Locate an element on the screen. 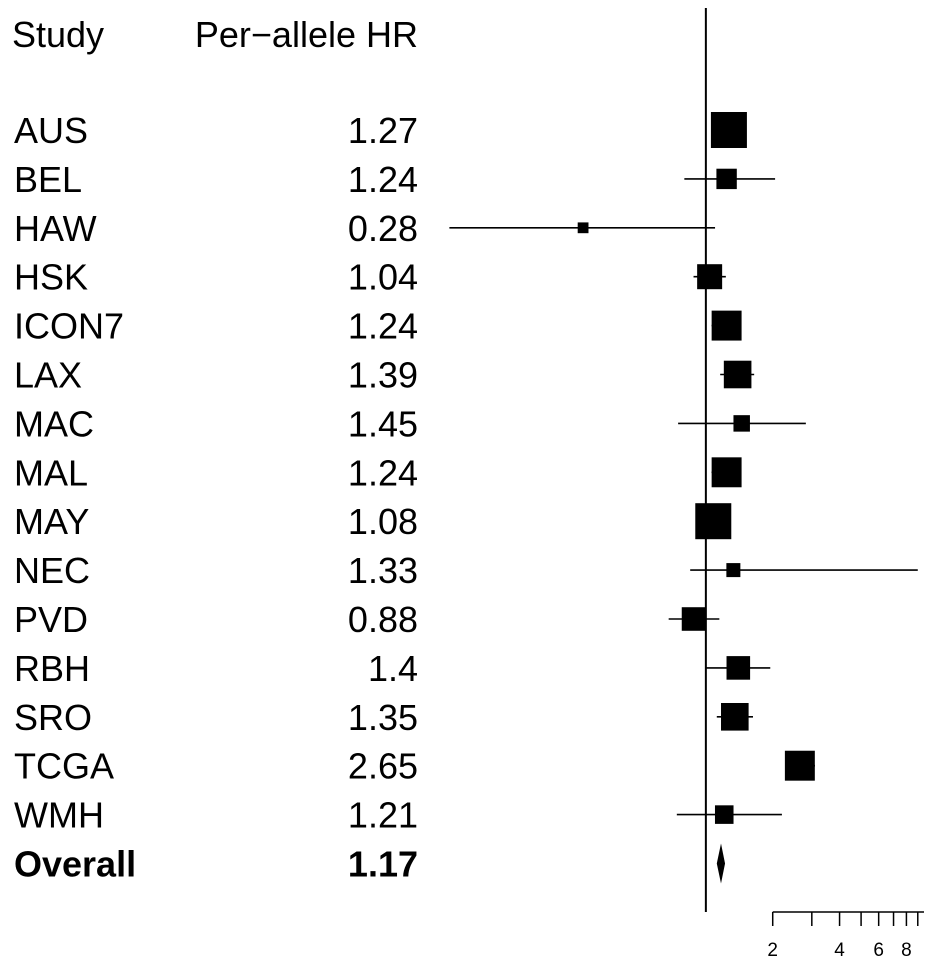  study-label: PVD is located at coordinates (51, 619).